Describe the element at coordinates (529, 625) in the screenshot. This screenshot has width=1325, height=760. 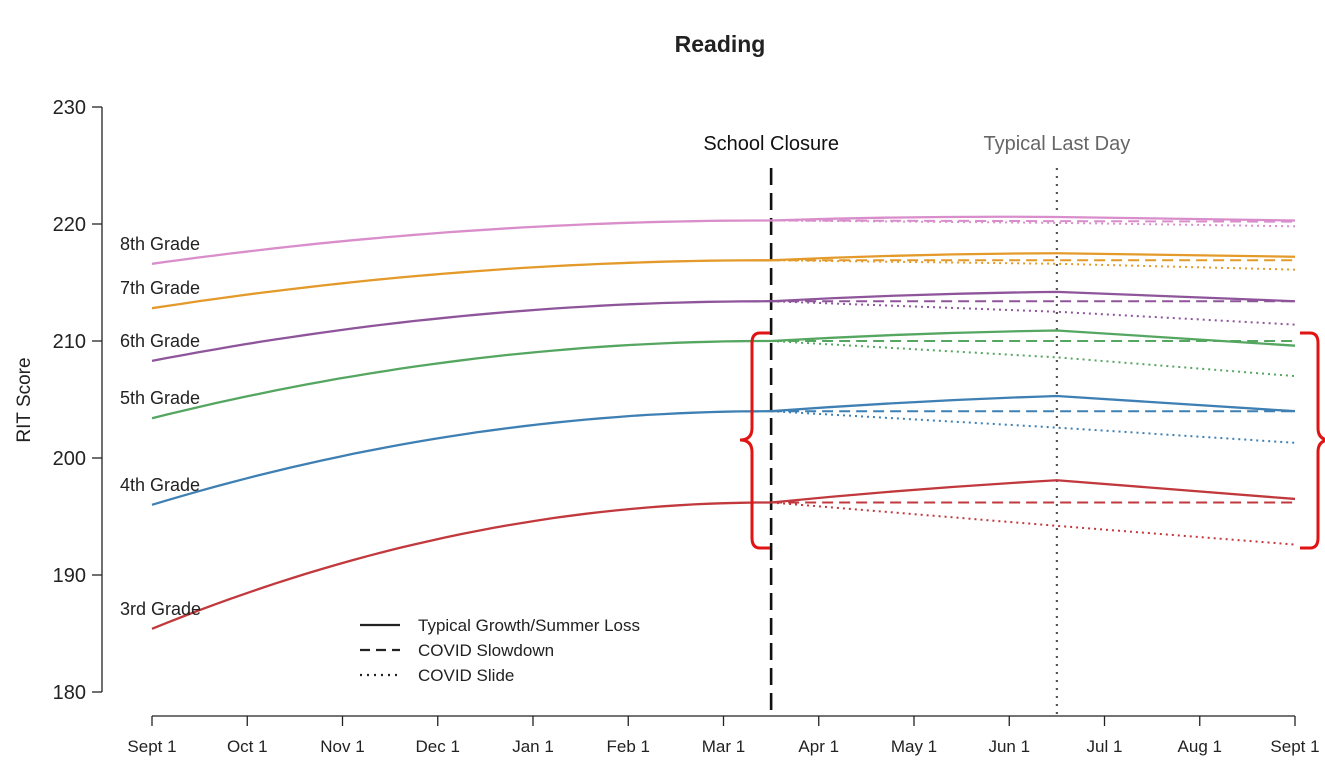
I see `legend-label: Typical Growth/Summer Loss` at that location.